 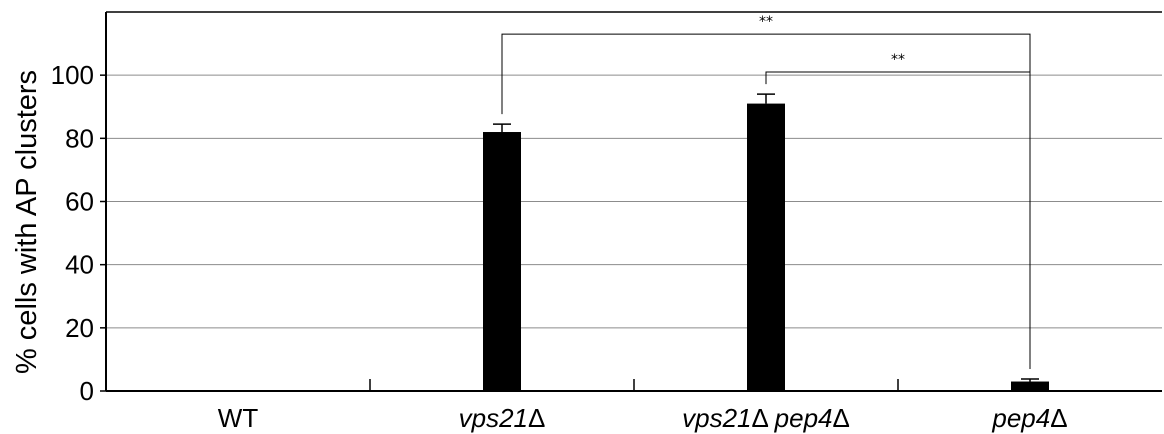 I want to click on y-tick-label-100: 100, so click(x=72, y=75).